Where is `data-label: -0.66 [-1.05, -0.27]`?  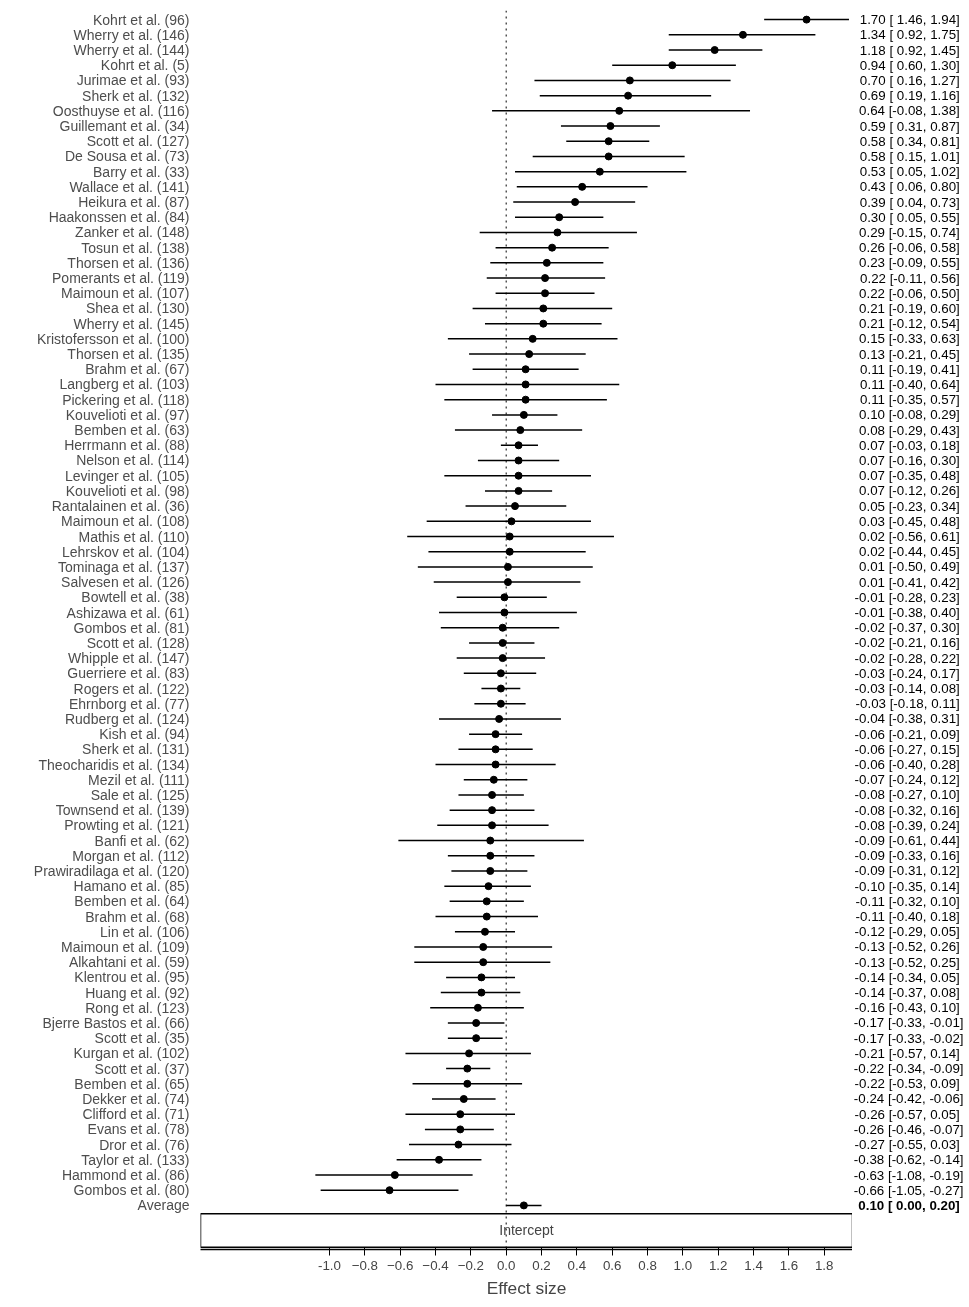 data-label: -0.66 [-1.05, -0.27] is located at coordinates (908, 1190).